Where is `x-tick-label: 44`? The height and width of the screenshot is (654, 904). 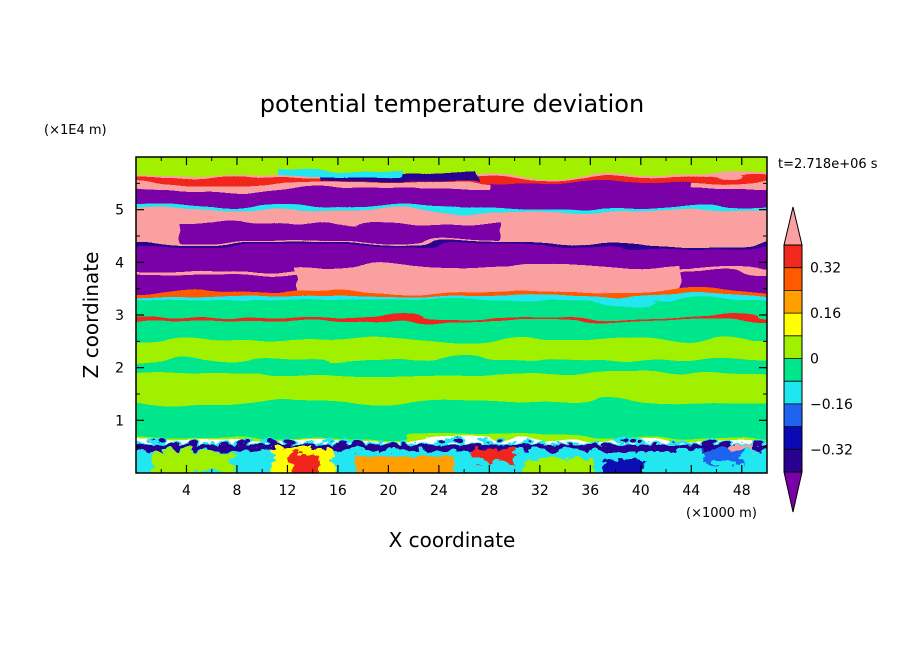
x-tick-label: 44 is located at coordinates (691, 491).